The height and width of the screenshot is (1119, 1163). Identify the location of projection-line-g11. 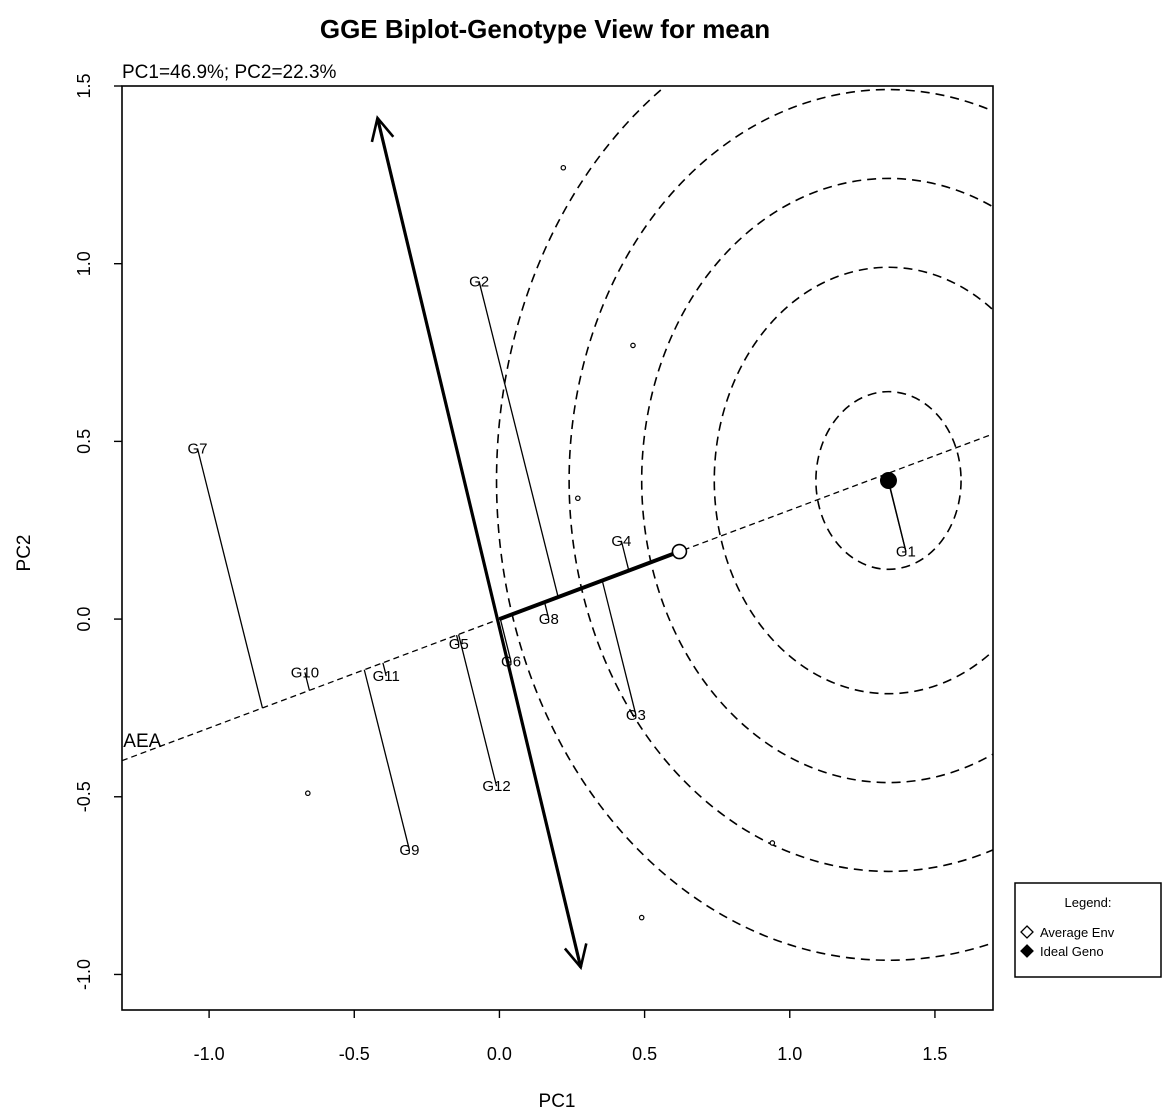
(384, 669).